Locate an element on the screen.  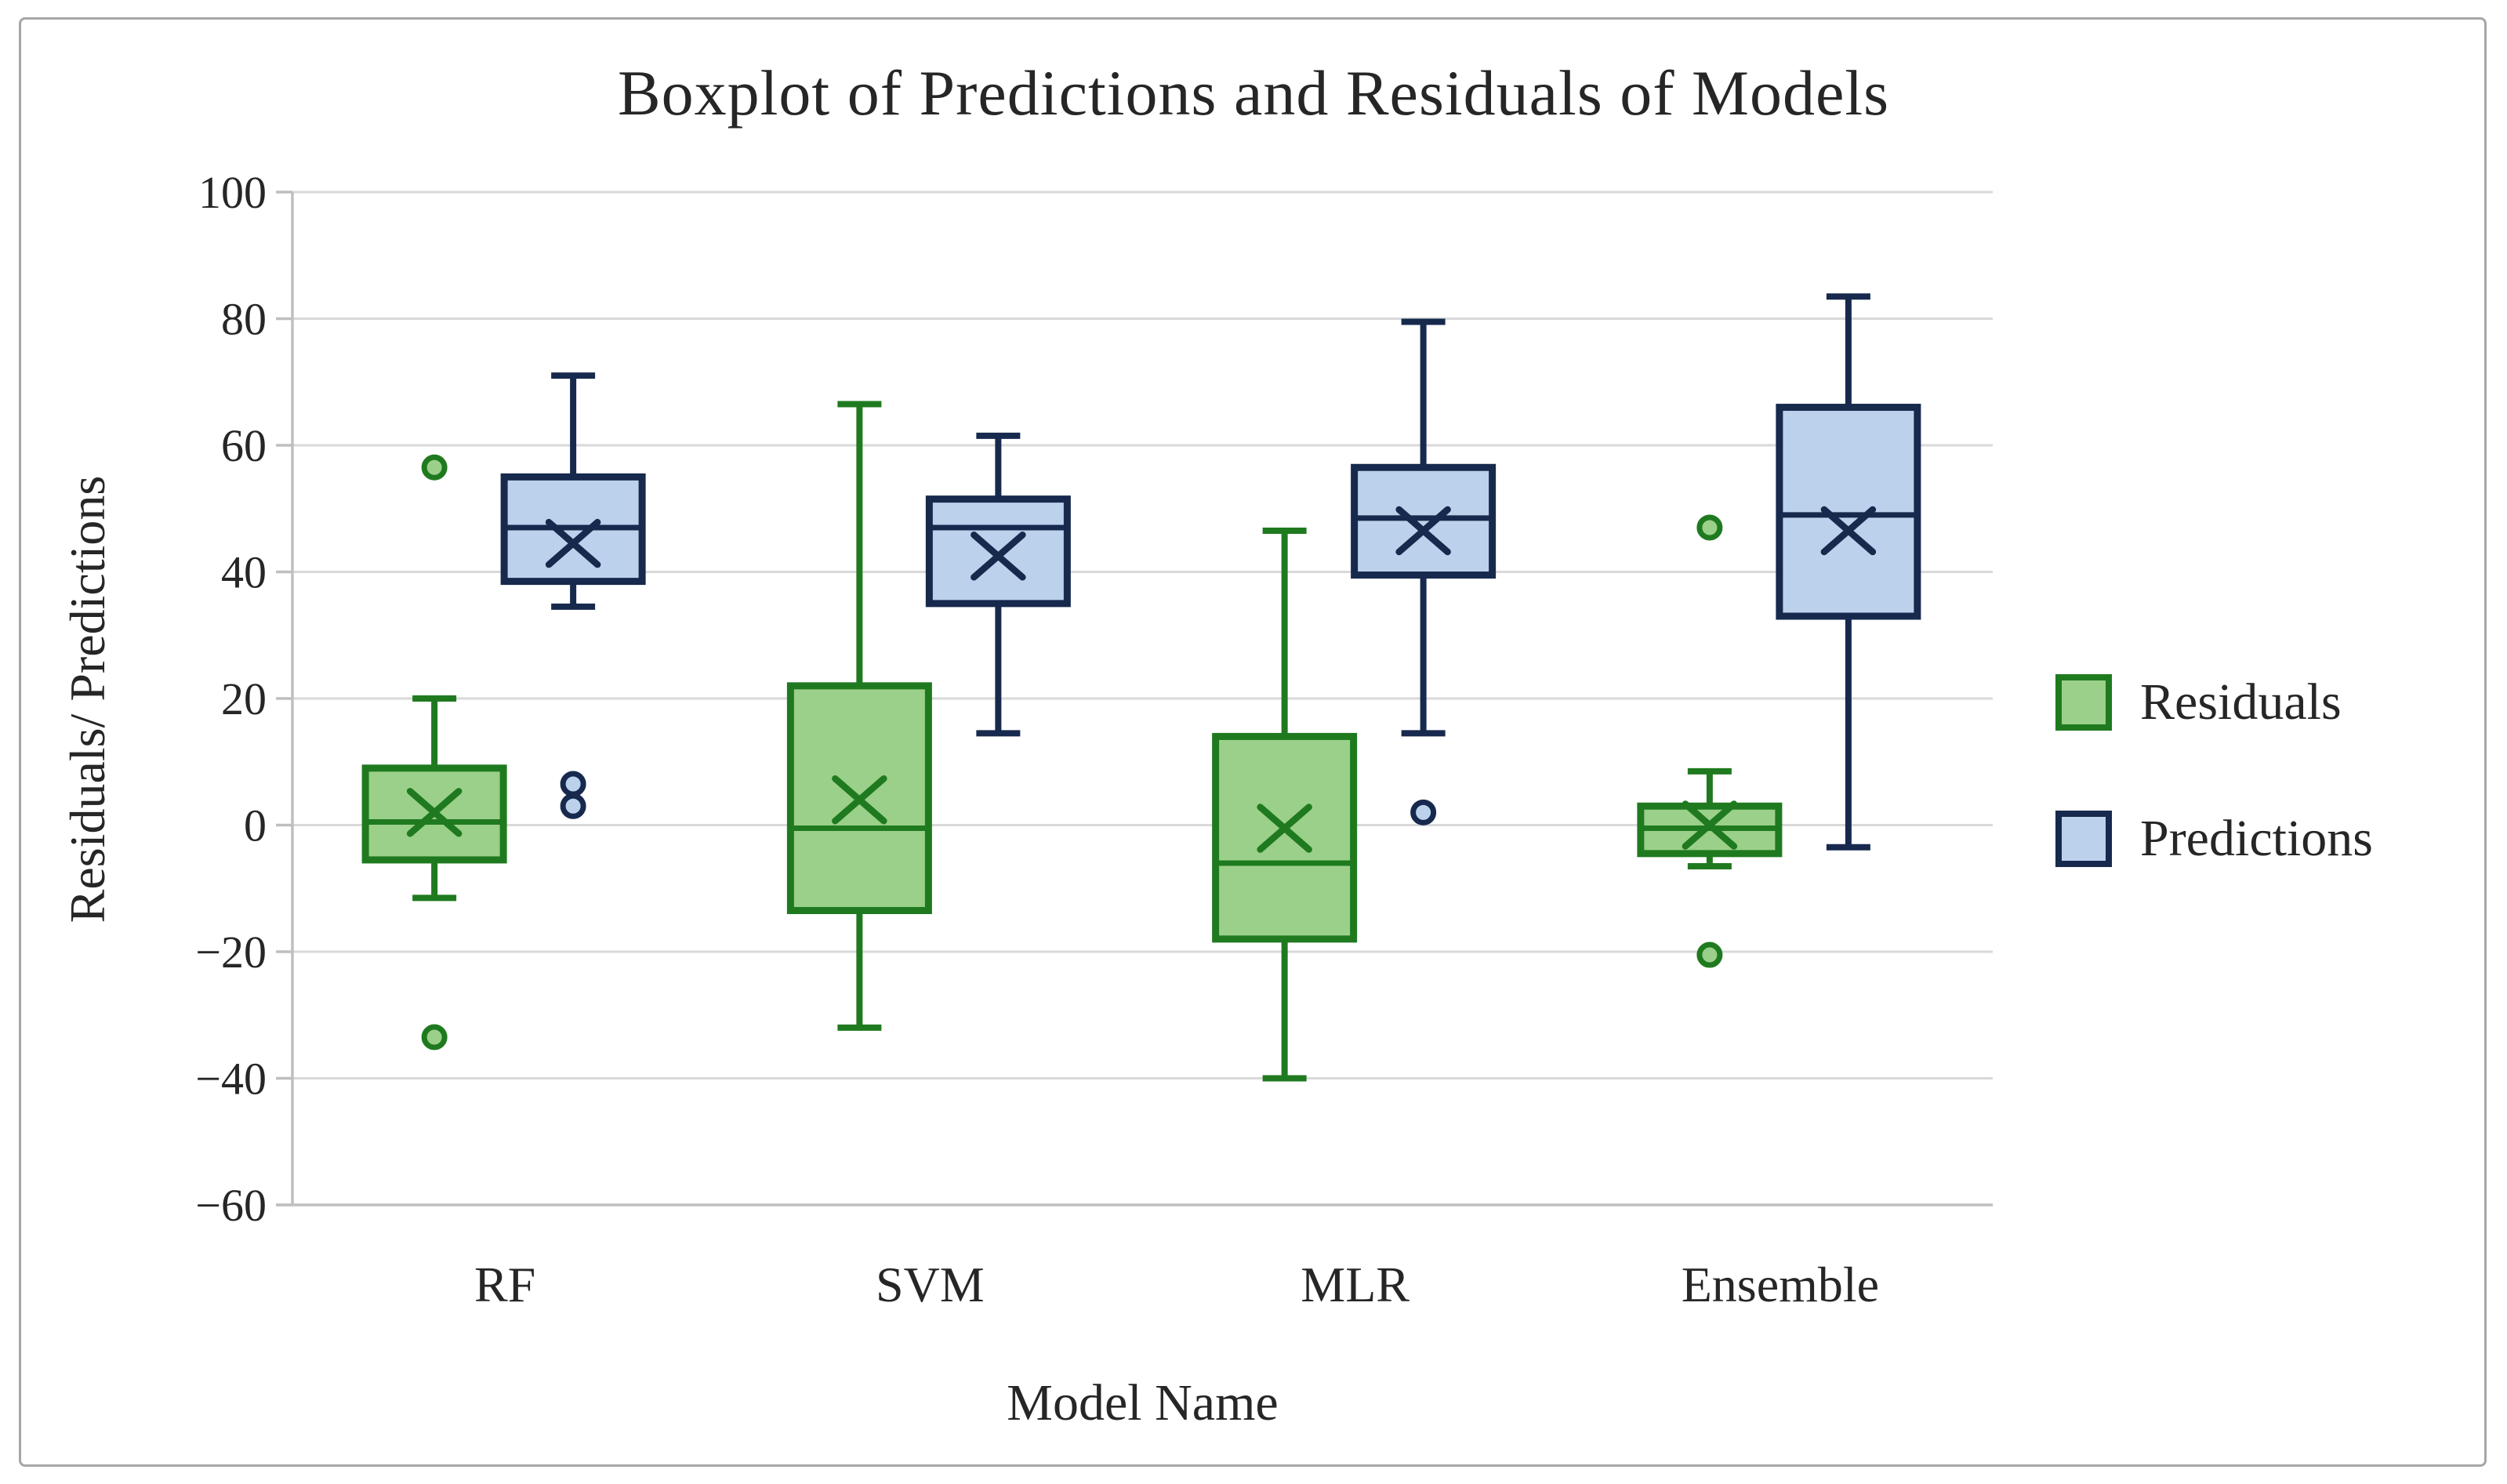
mean-x-marker-Ensemble-predictions is located at coordinates (1849, 531).